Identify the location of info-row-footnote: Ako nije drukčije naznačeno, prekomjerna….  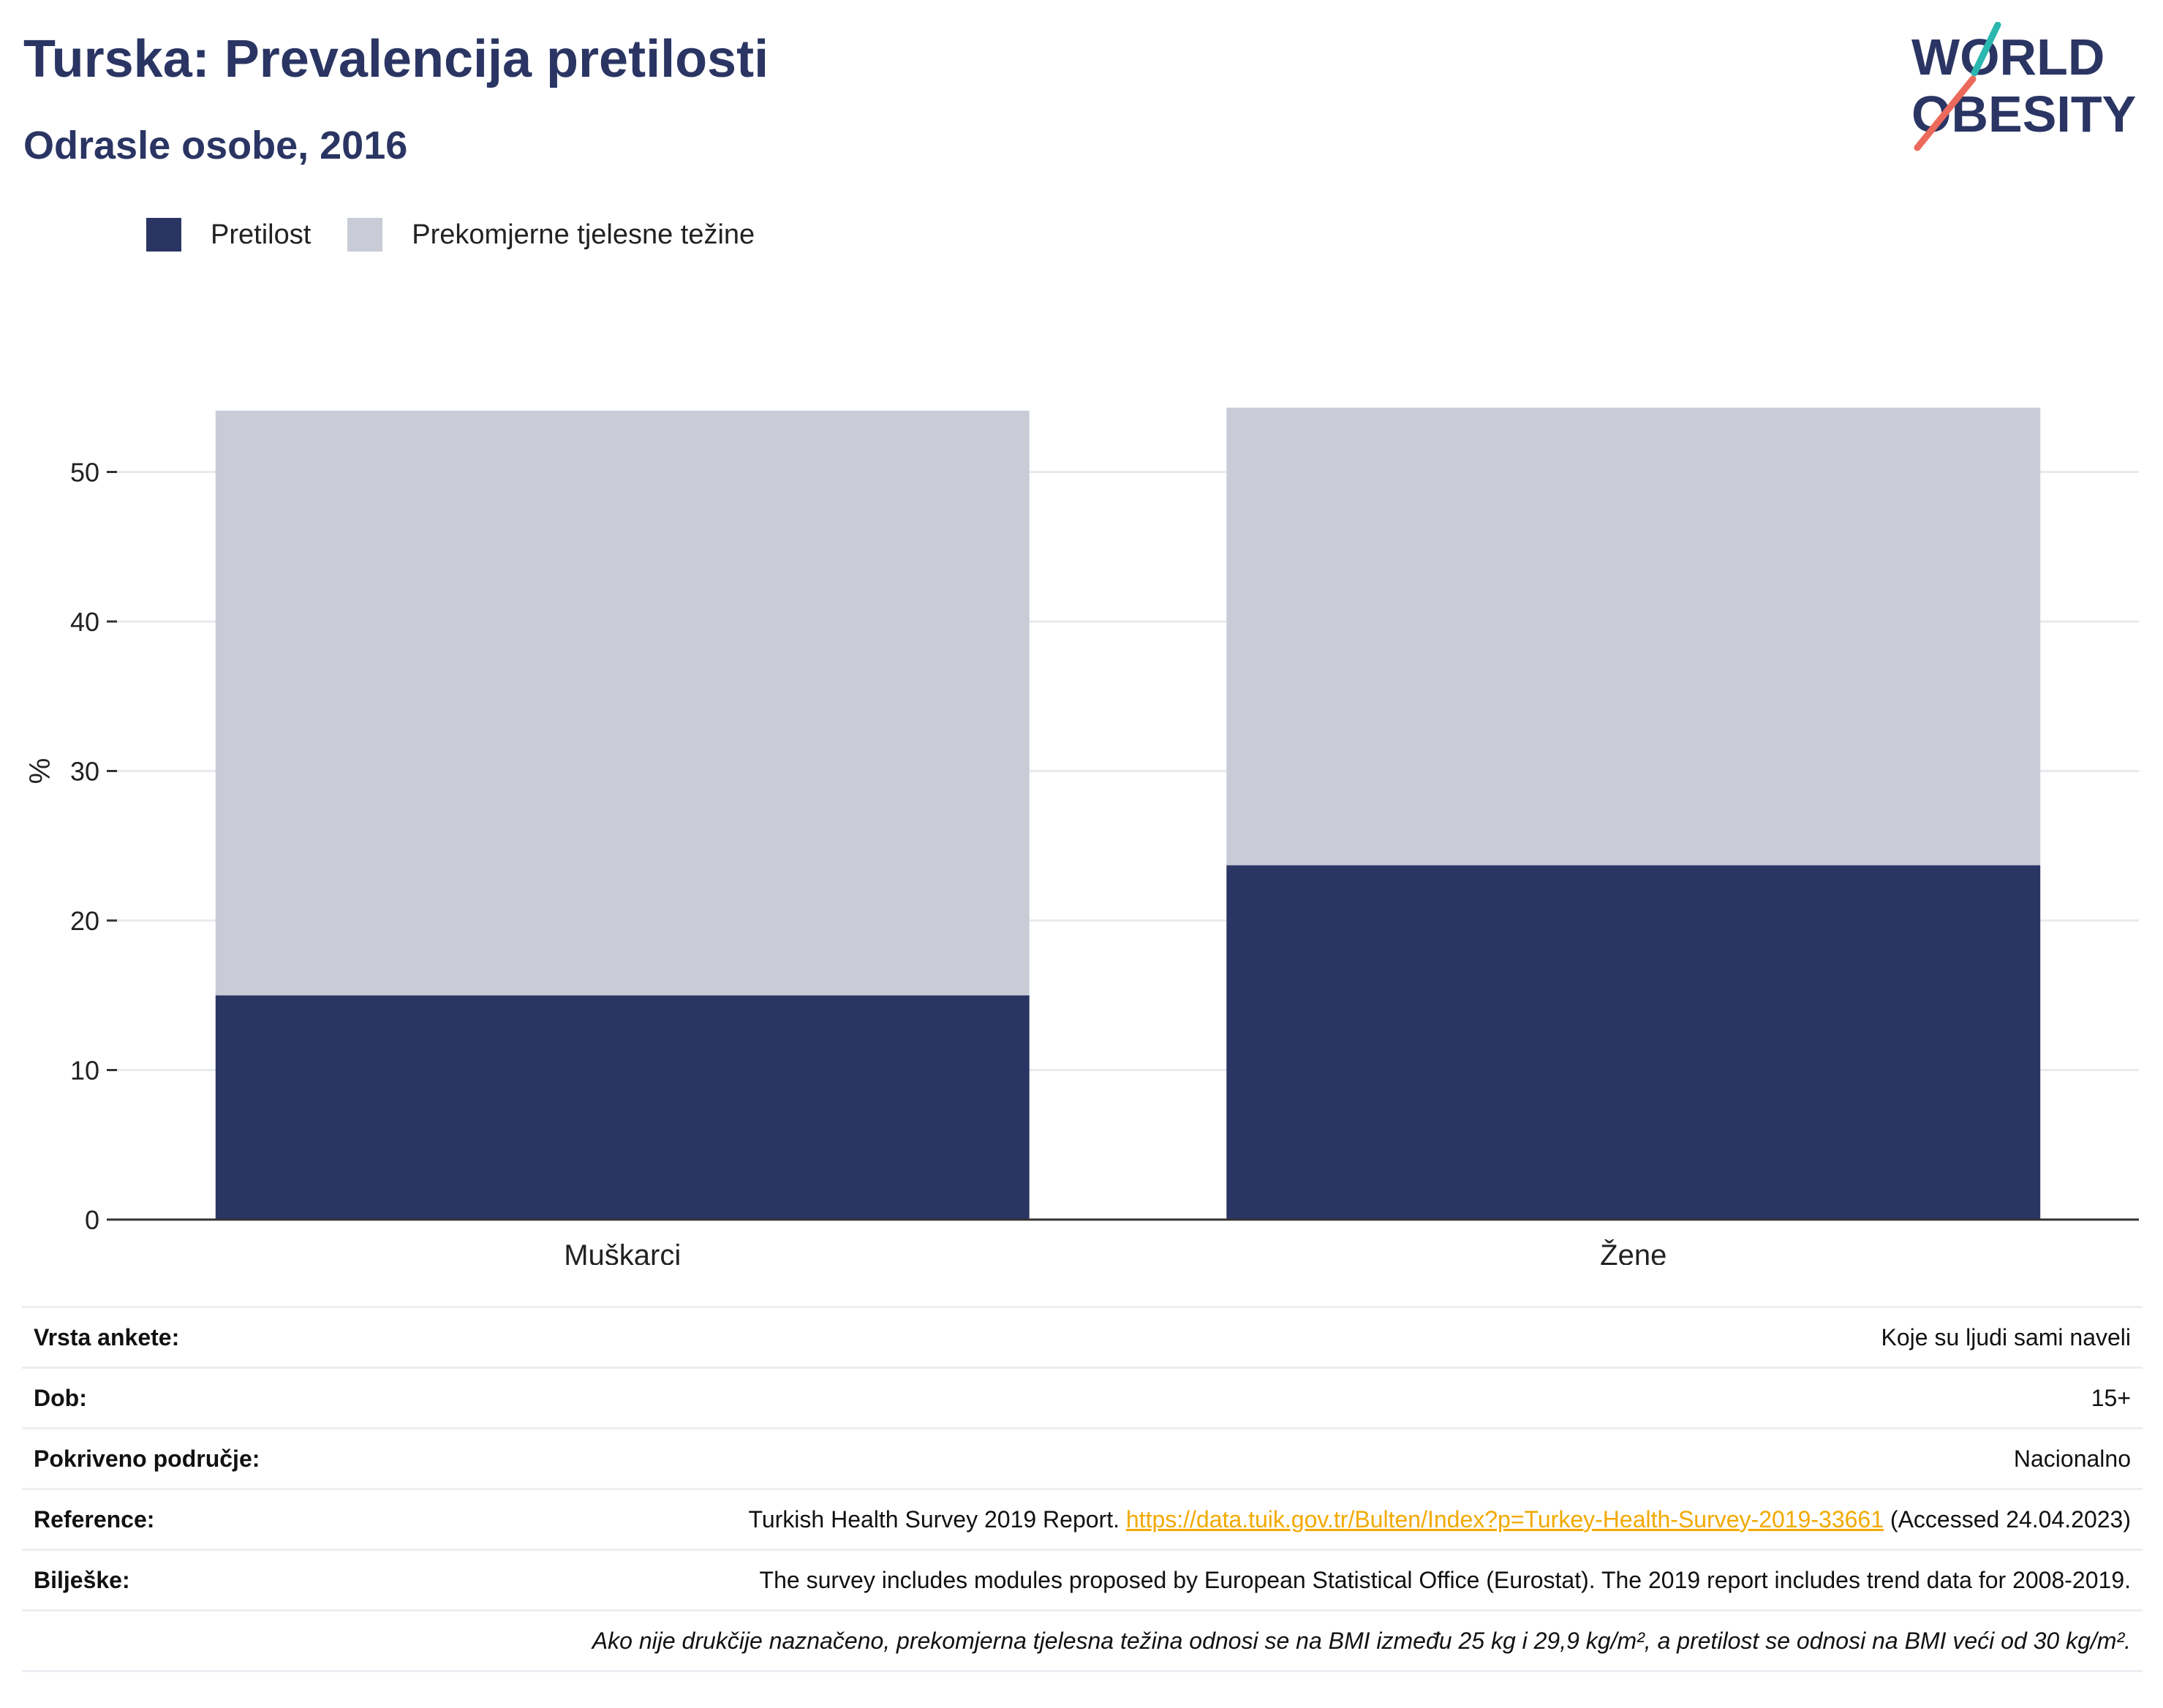
(1082, 1640).